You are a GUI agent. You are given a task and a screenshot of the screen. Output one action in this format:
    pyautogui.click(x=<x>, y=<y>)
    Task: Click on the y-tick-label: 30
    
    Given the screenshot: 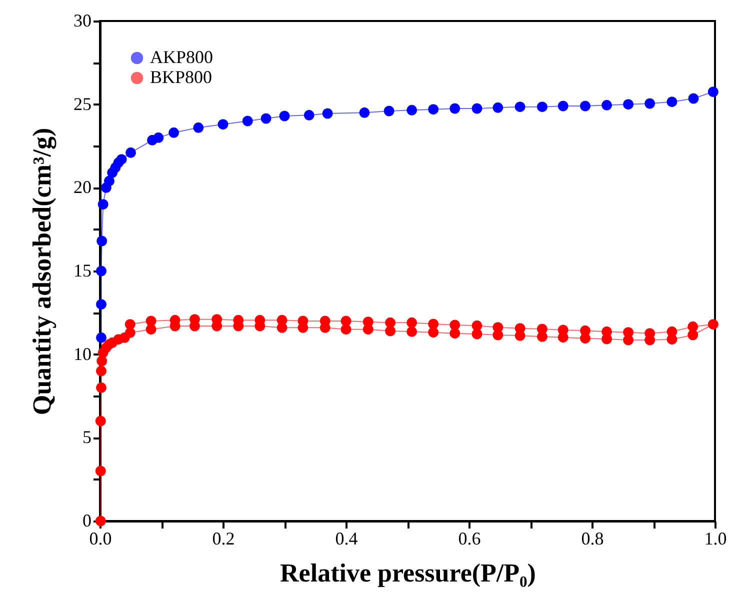 What is the action you would take?
    pyautogui.click(x=83, y=20)
    